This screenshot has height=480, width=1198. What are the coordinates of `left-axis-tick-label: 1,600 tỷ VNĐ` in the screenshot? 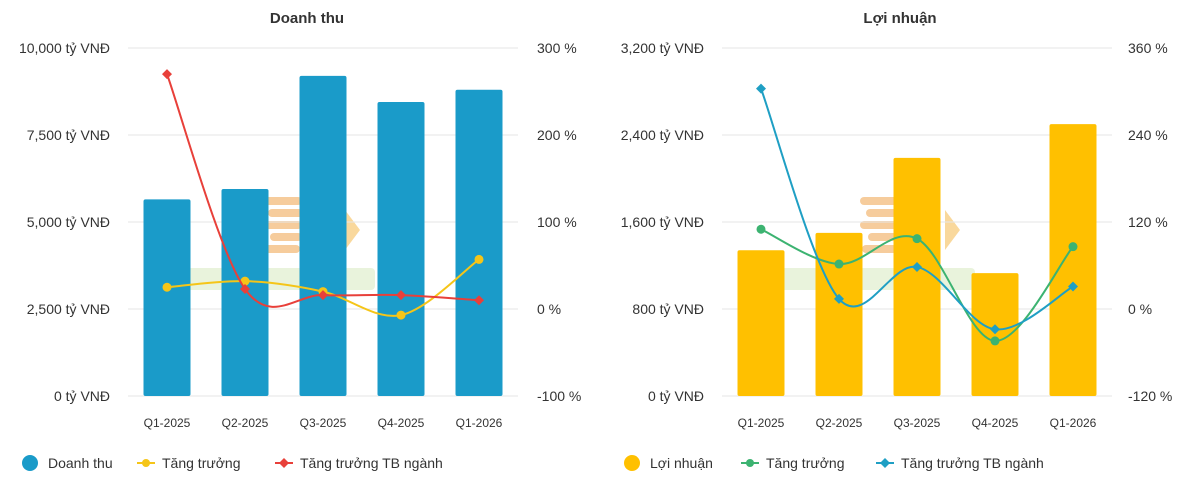 It's located at (662, 222).